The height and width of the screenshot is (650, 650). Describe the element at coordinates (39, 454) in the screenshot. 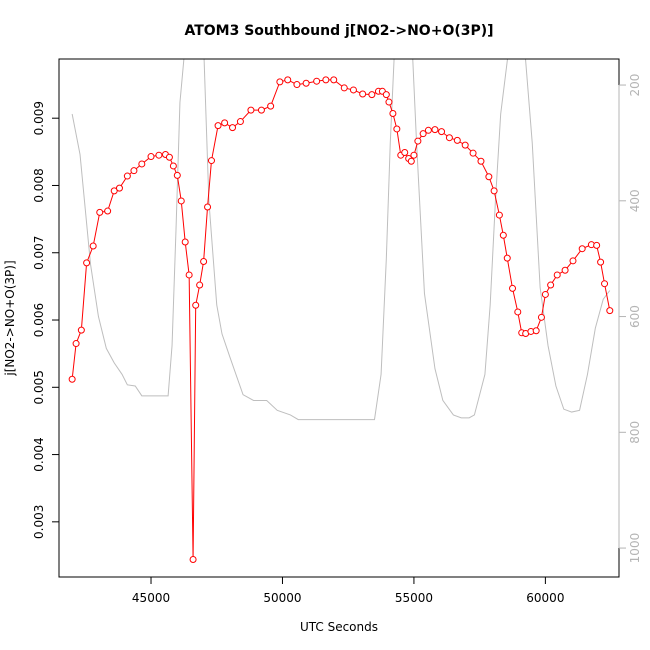

I see `y-tick-label: 0.004` at that location.